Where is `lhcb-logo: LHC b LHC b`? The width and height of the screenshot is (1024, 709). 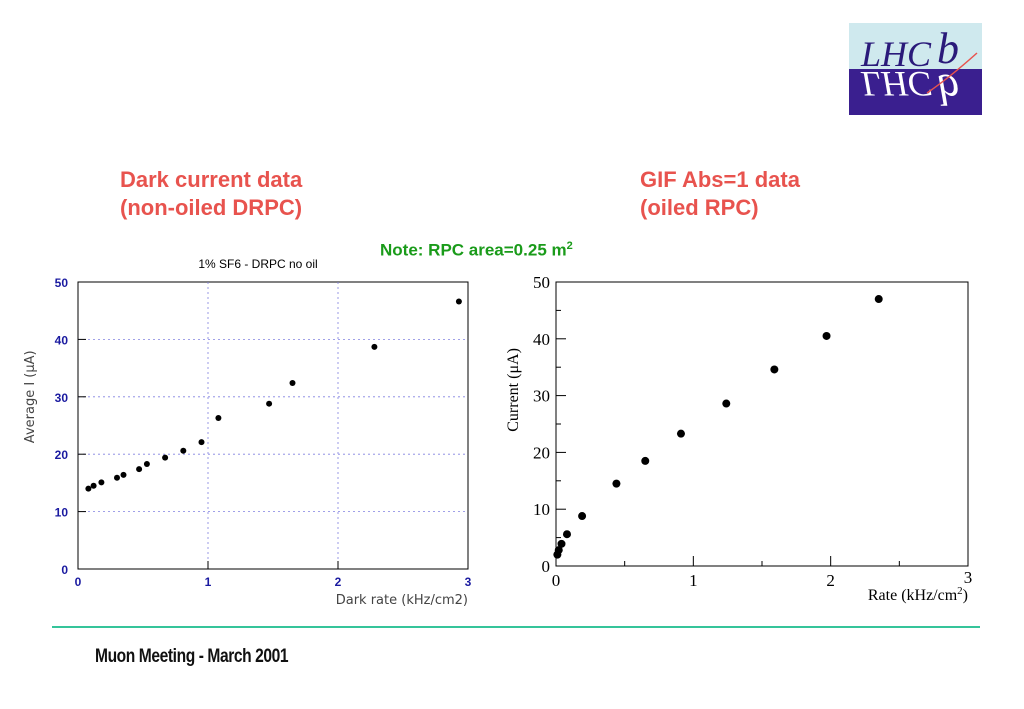
lhcb-logo: LHC b LHC b is located at coordinates (915, 69).